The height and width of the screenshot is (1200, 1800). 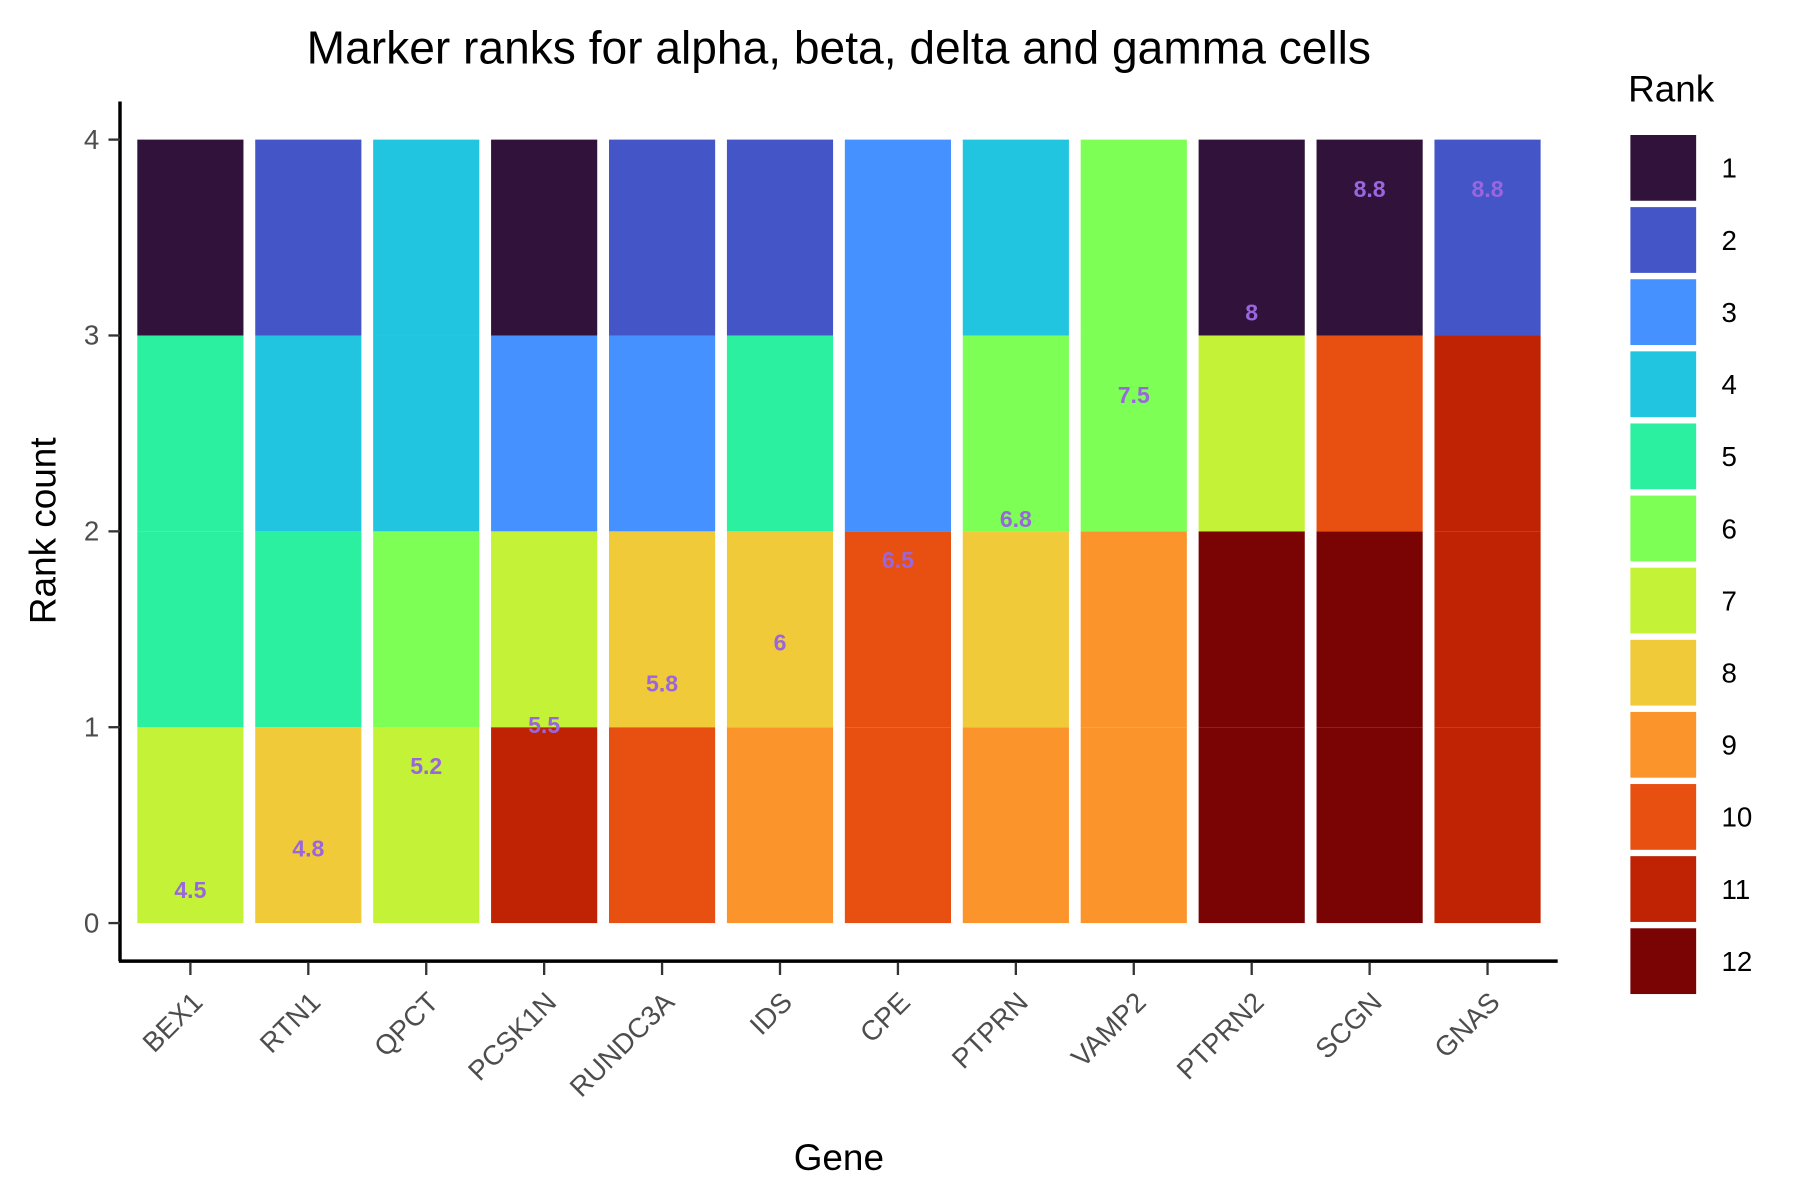 What do you see at coordinates (290, 1022) in the screenshot?
I see `x-tick-label-RTN1: RTN1` at bounding box center [290, 1022].